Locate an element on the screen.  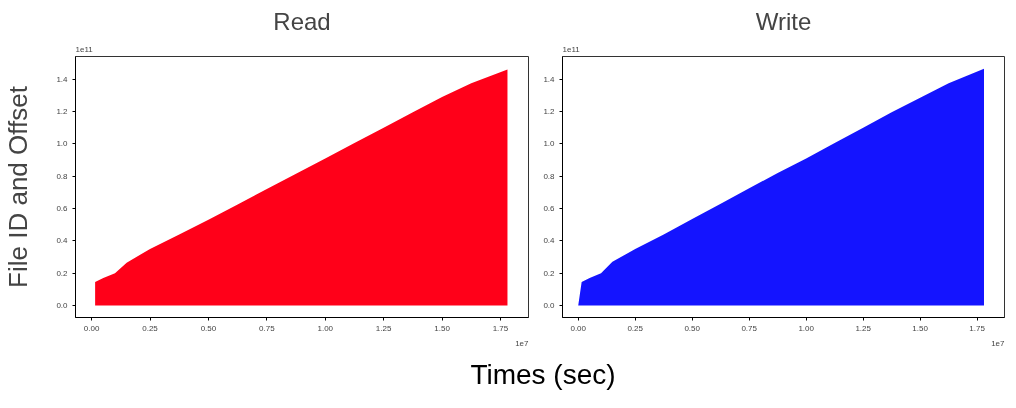
chart-title: Read is located at coordinates (302, 21).